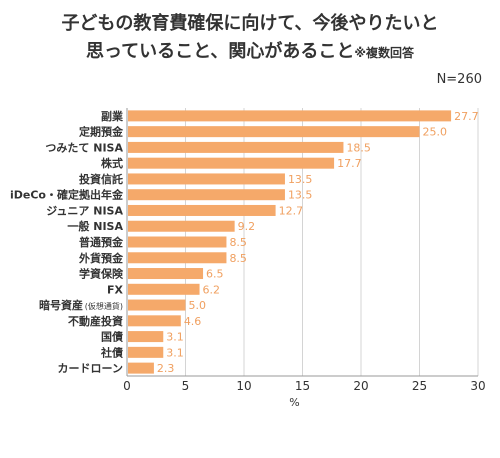  Describe the element at coordinates (477, 386) in the screenshot. I see `x-tick-label: 30` at that location.